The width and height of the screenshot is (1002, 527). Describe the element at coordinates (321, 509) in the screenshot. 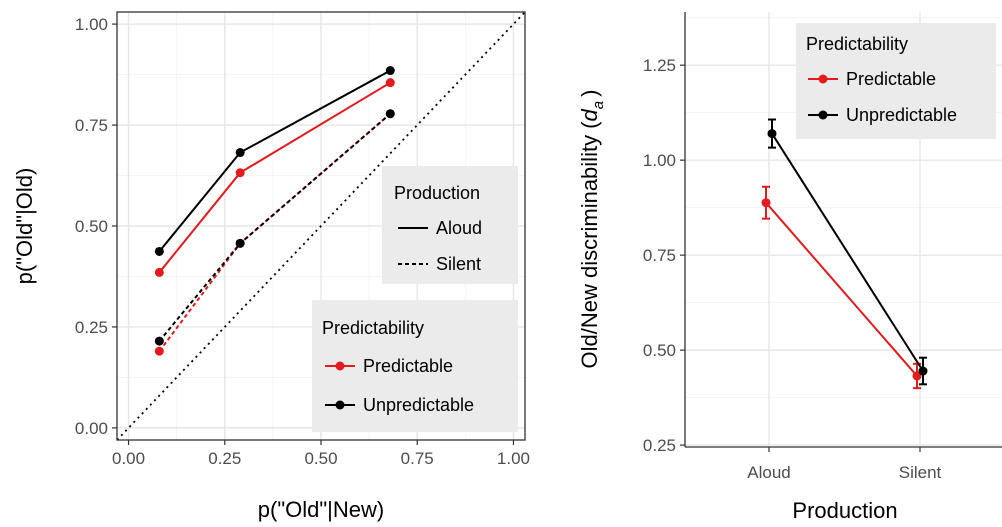

I see `left-x-axis-title: p("Old"|New)` at that location.